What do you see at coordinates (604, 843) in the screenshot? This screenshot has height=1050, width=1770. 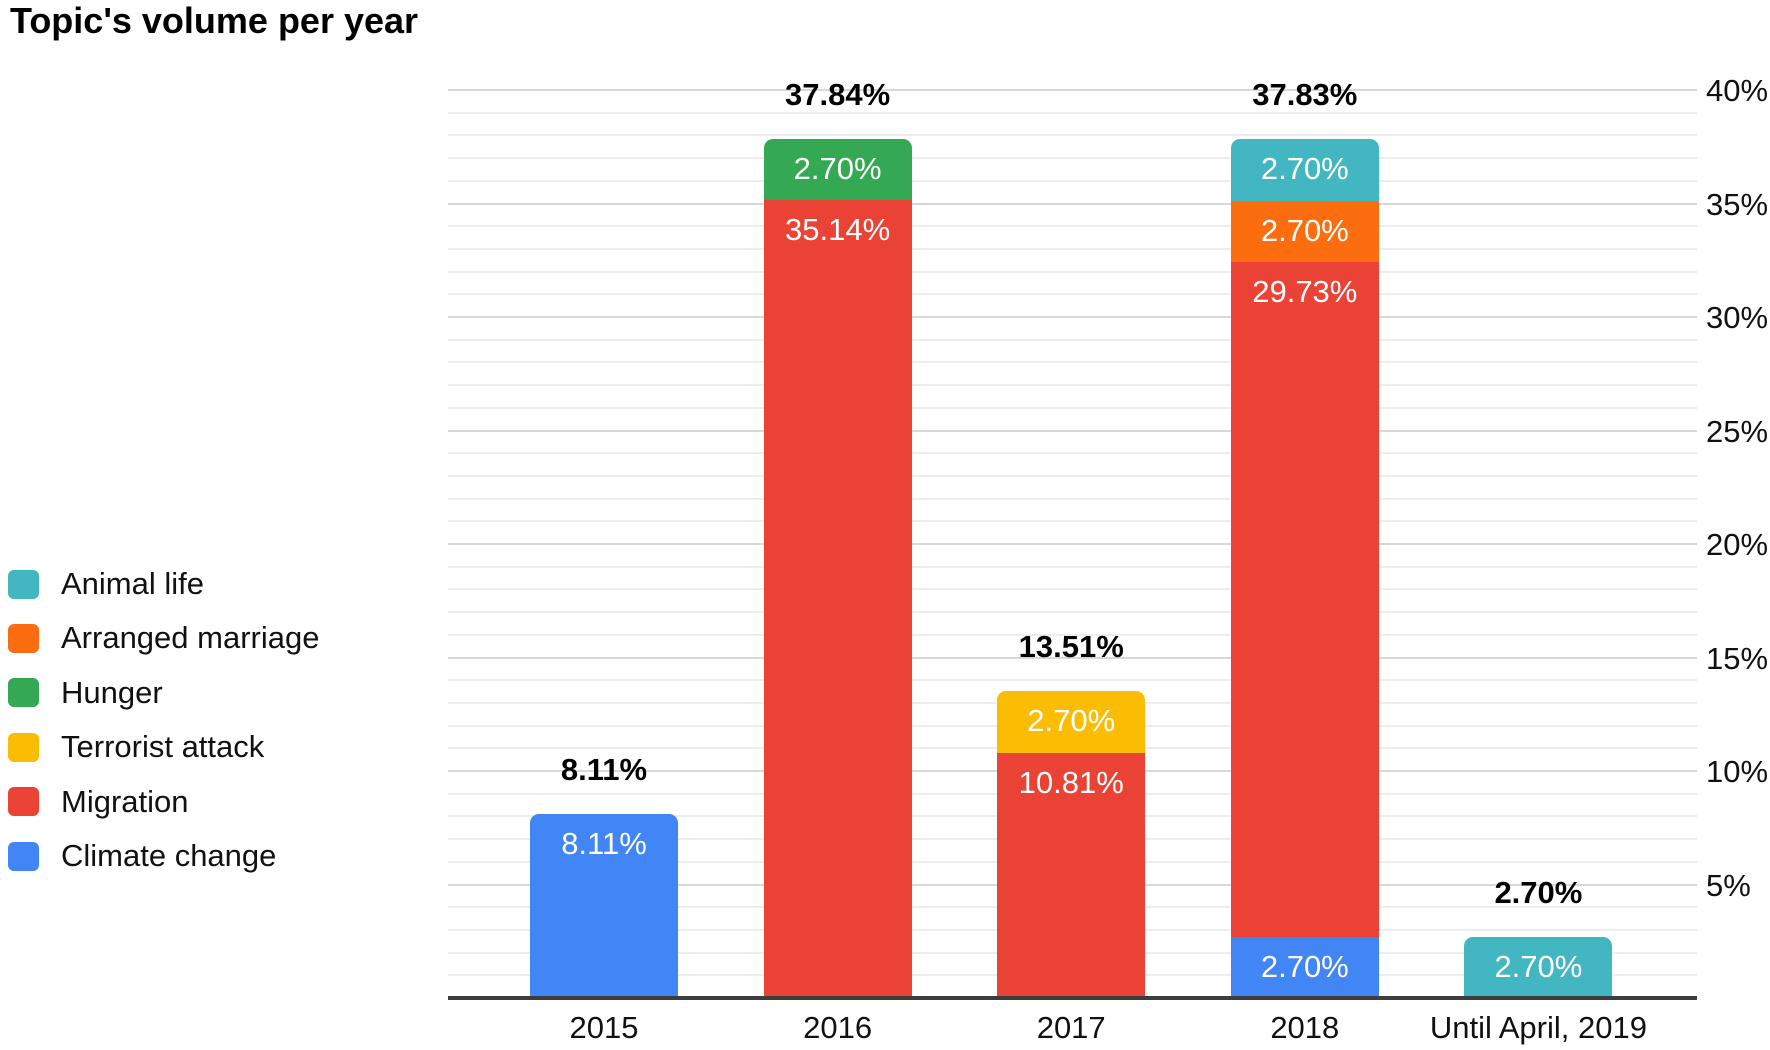 I see `segment-value-label: 8.11%` at bounding box center [604, 843].